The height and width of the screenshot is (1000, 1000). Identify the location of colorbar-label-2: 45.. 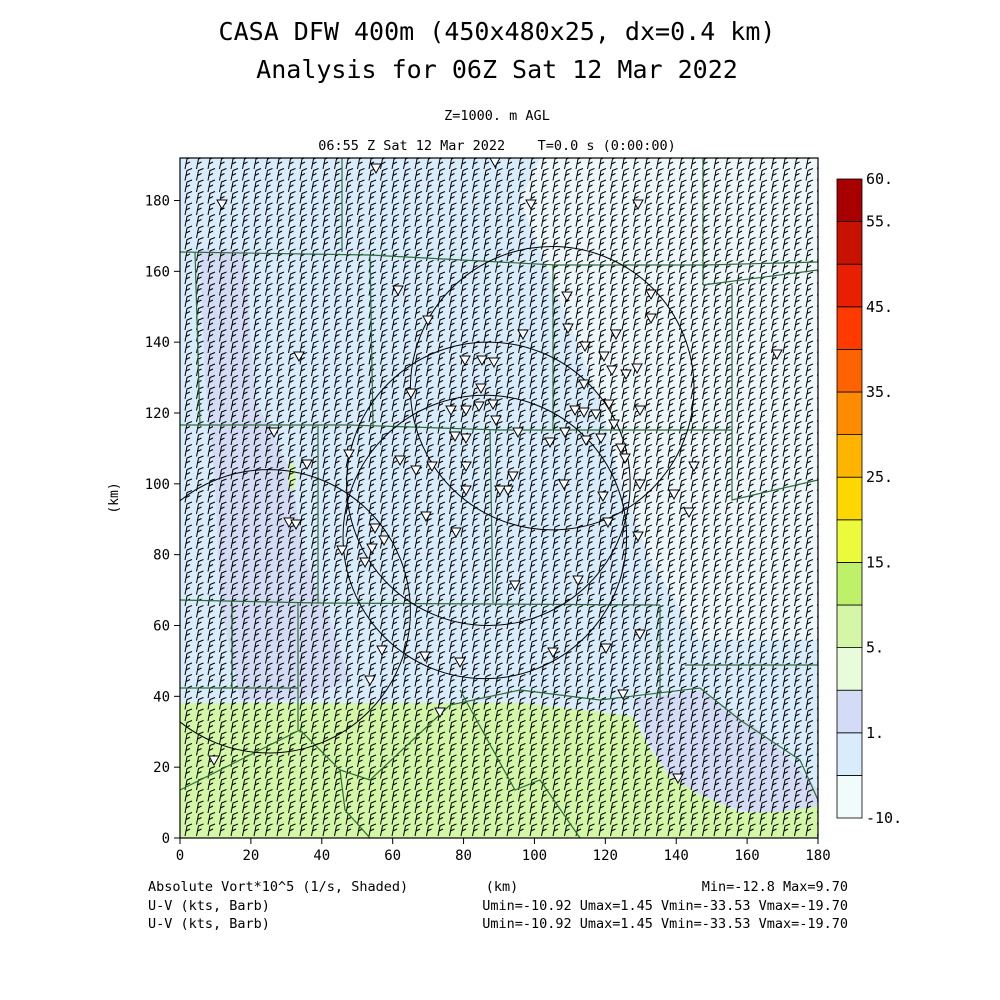
(879, 307).